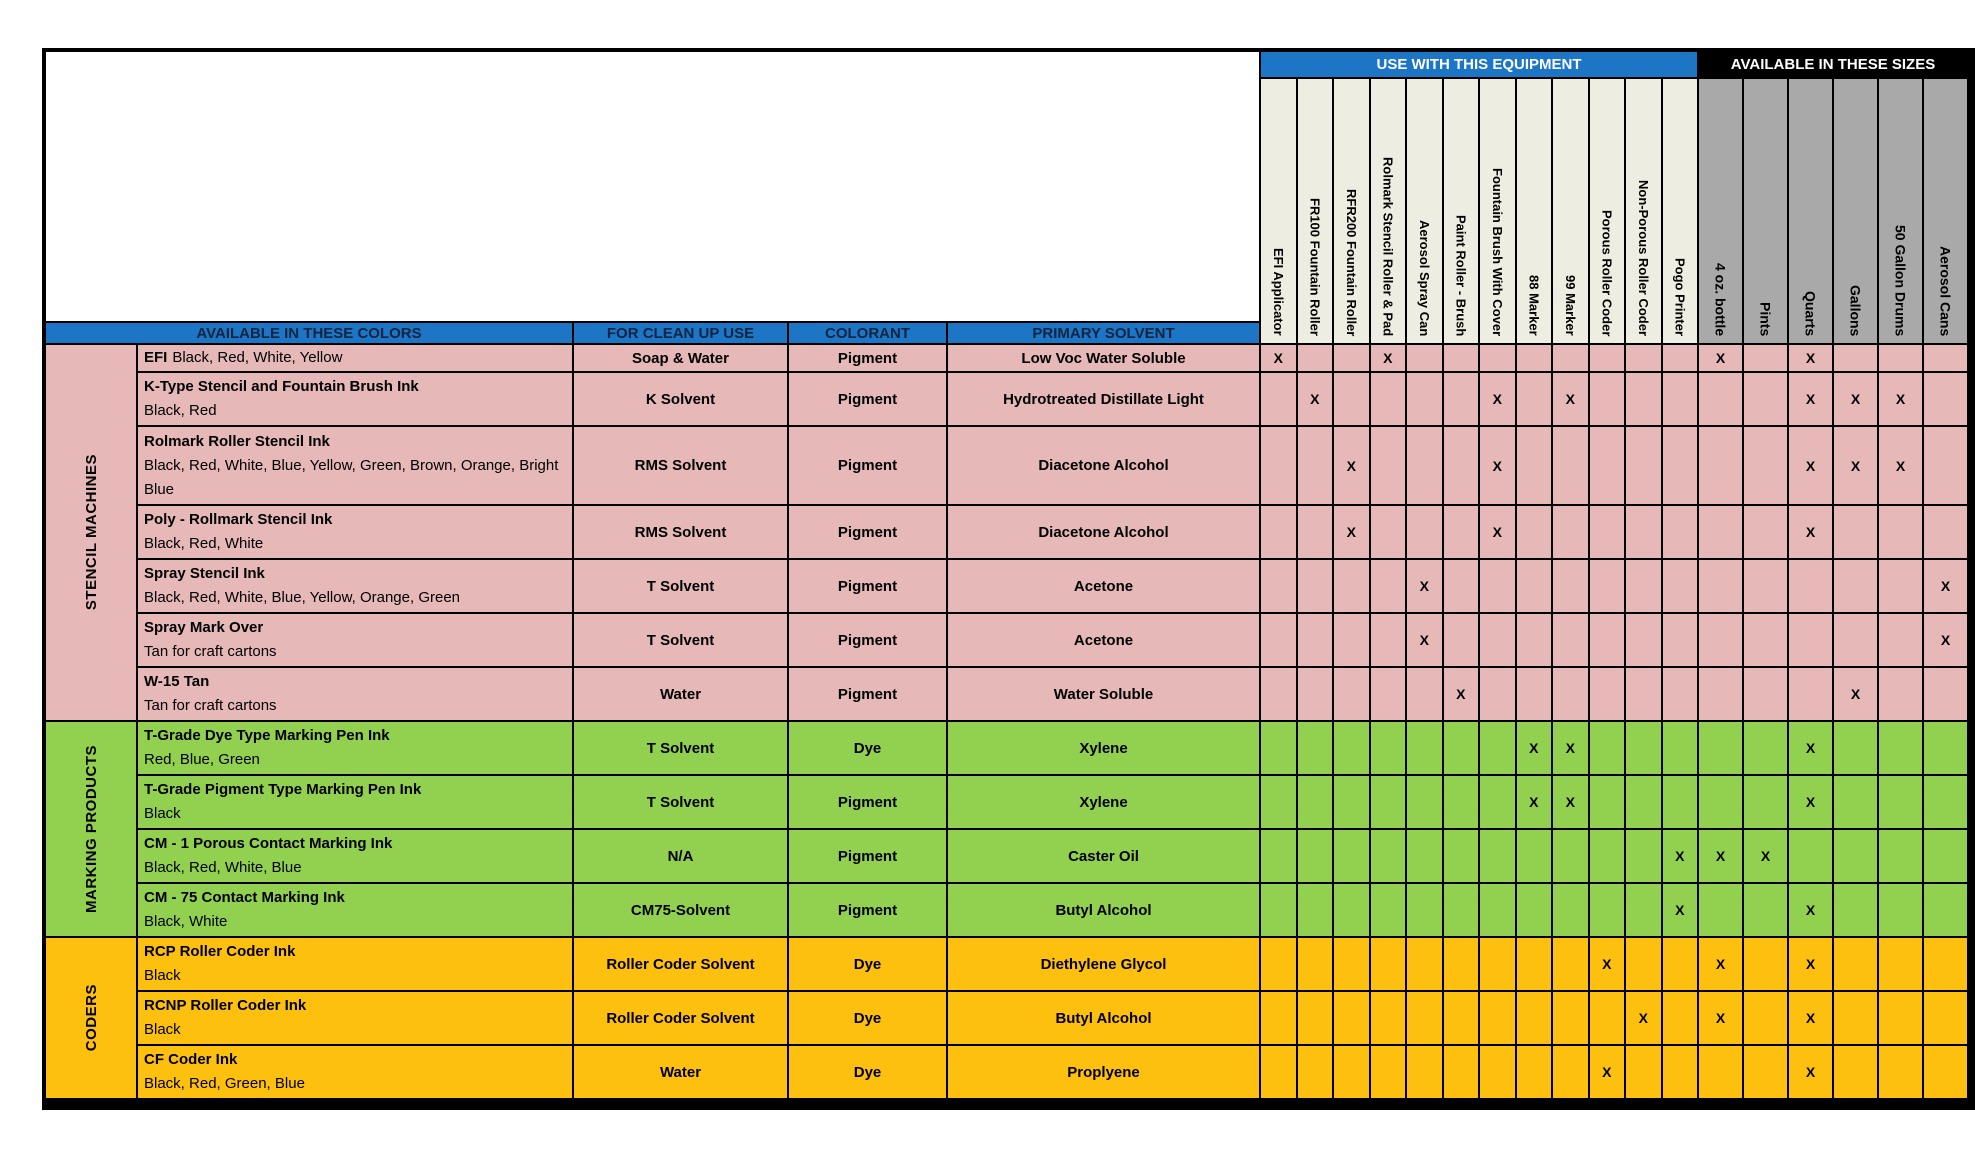 This screenshot has width=1975, height=1150. I want to click on equipment-column-header: Porous Roller Coder, so click(1606, 211).